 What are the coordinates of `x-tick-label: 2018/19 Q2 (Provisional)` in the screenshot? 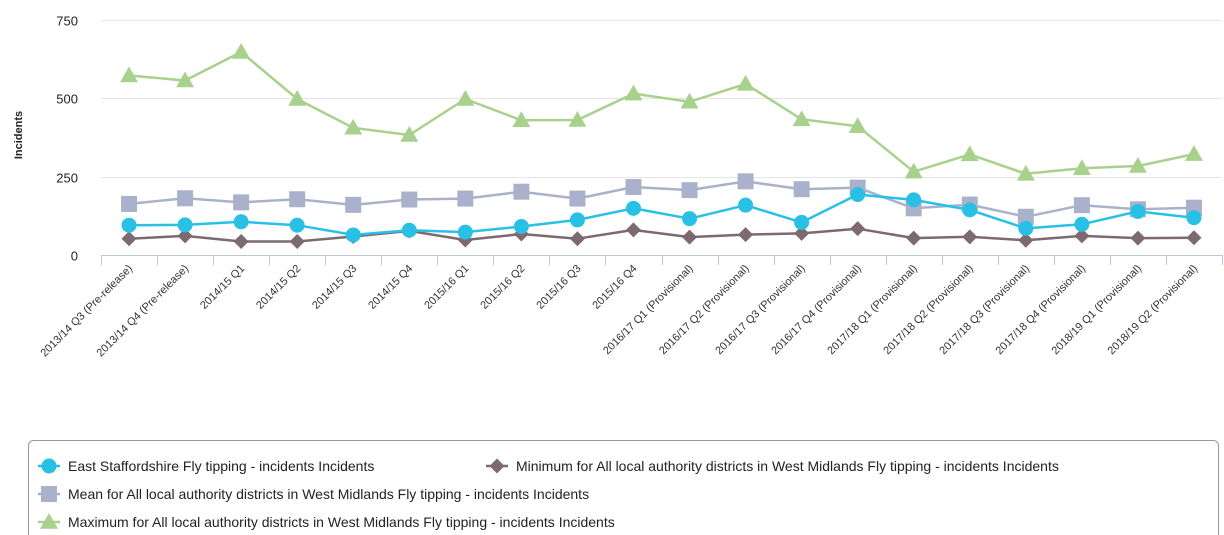 It's located at (1153, 310).